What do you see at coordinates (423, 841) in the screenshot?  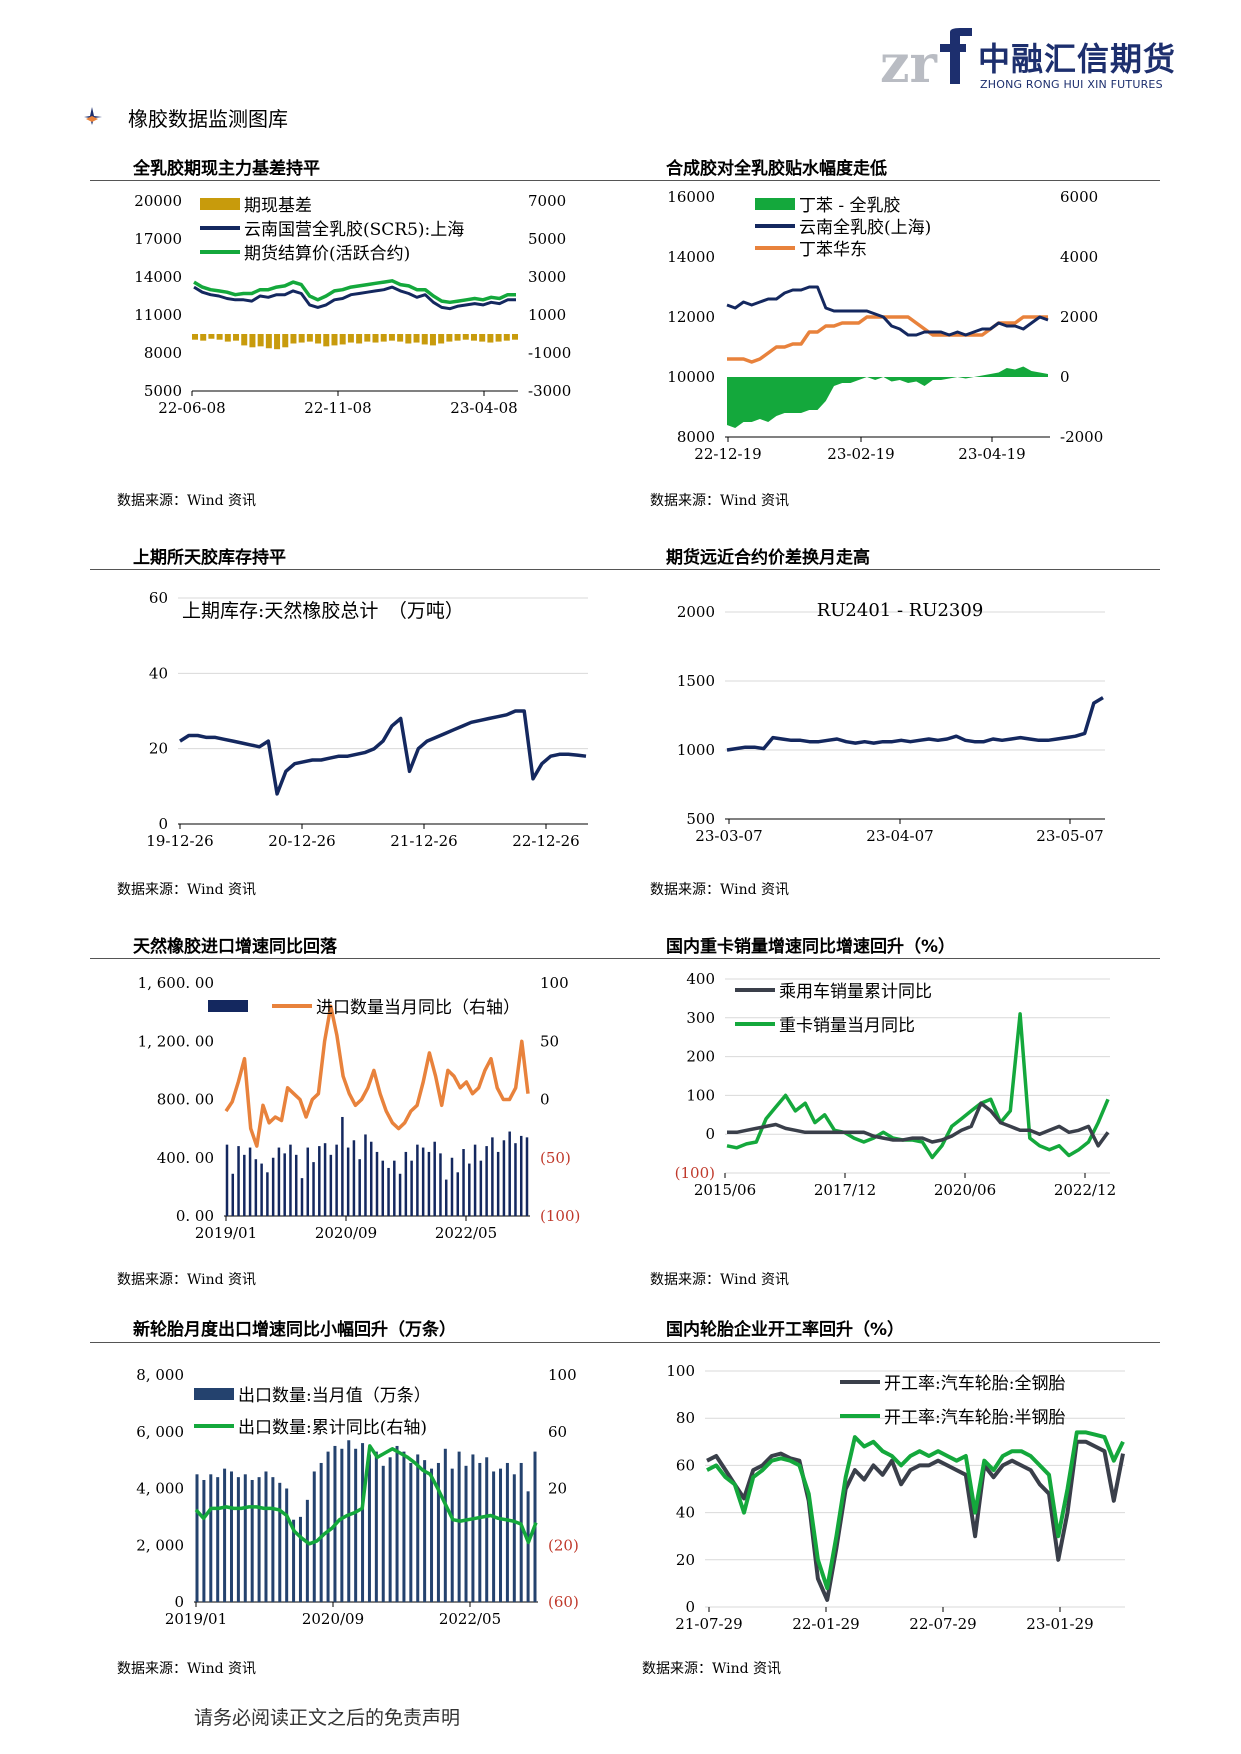 I see `x-tick-label: 21-12-26` at bounding box center [423, 841].